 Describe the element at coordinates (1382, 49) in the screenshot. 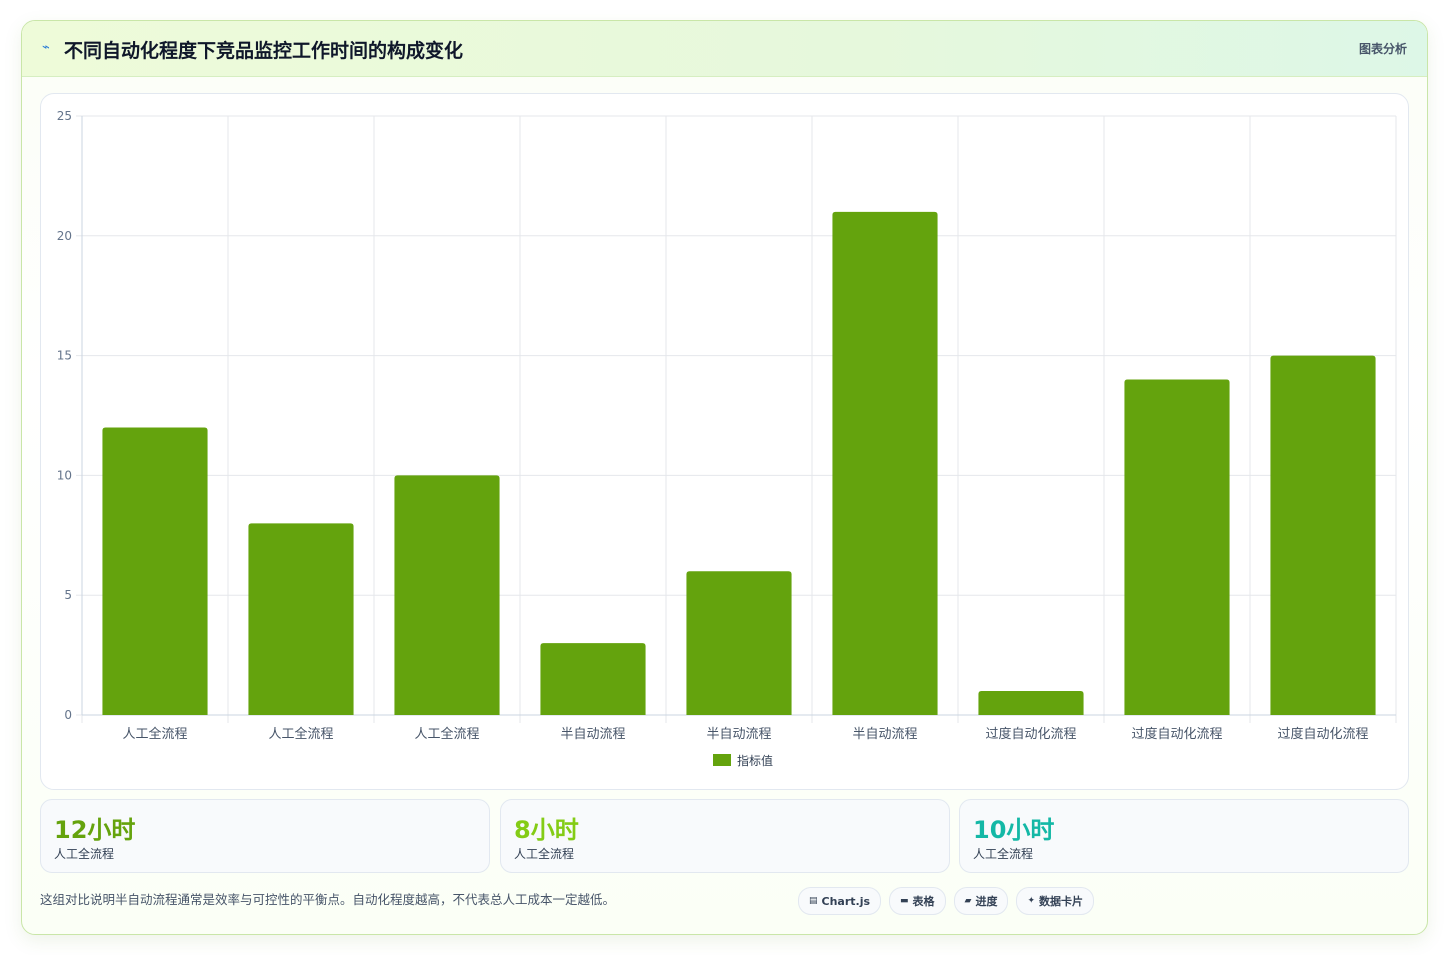

I see `chart-analysis-label: 图表分析` at that location.